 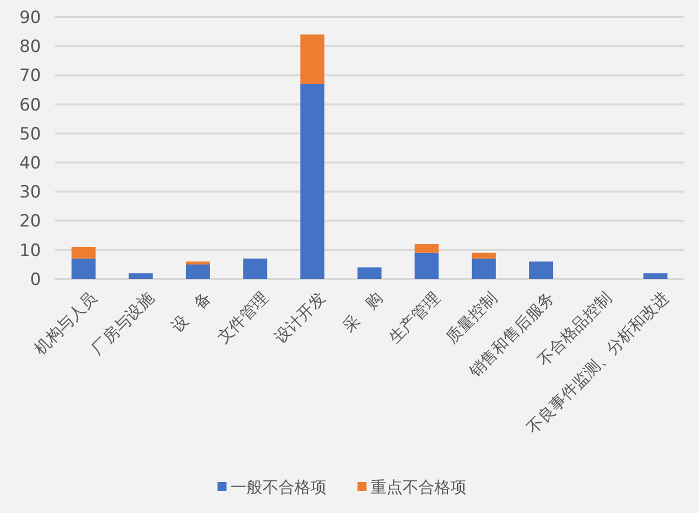 What do you see at coordinates (191, 312) in the screenshot?
I see `x-tick-label: 设 备` at bounding box center [191, 312].